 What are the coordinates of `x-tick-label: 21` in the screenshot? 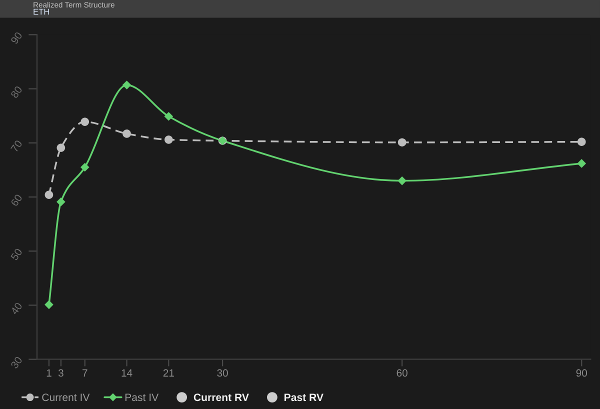 It's located at (168, 373).